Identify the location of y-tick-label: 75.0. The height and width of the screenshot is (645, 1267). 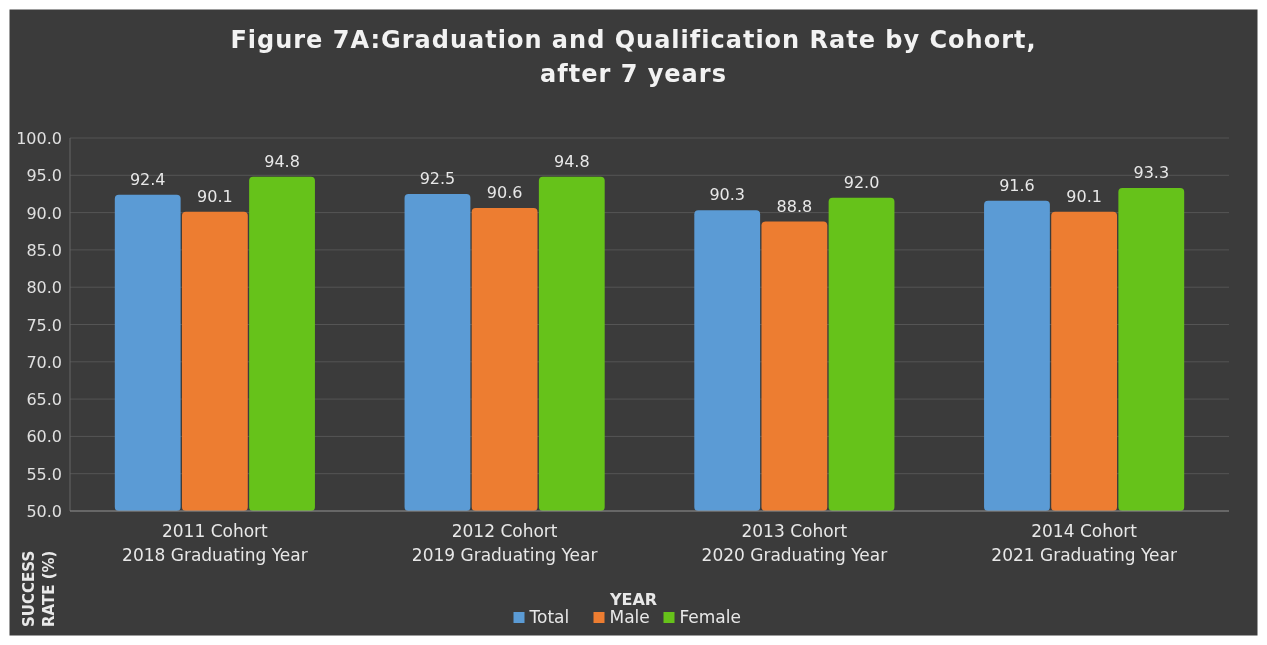
(44, 325).